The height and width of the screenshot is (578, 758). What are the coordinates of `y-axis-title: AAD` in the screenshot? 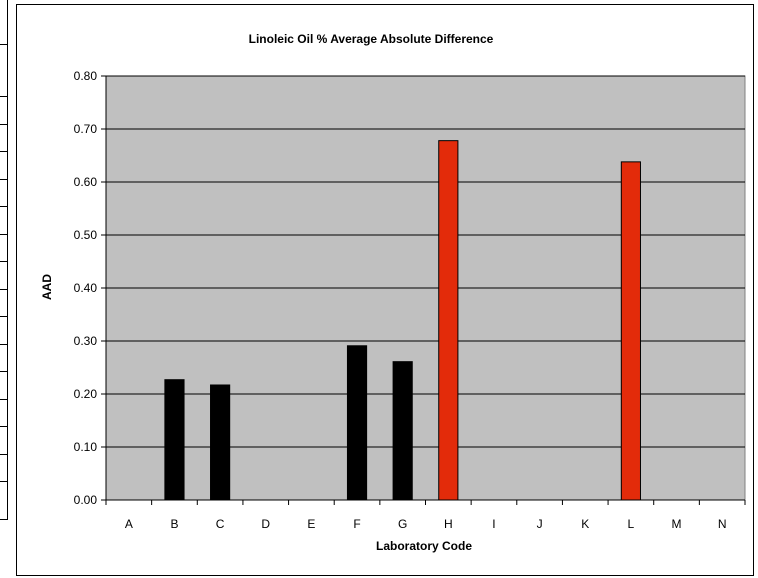 It's located at (47, 287).